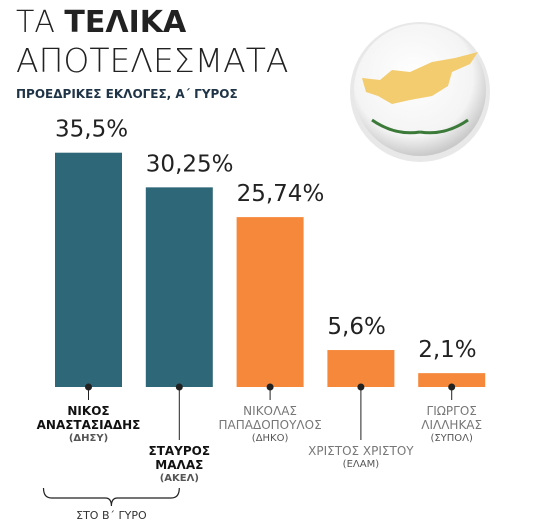 The height and width of the screenshot is (525, 535). What do you see at coordinates (270, 418) in the screenshot?
I see `candidate-name: ΝΙΚΟΛΑΣ ΠΑΠΑΔΟΠΟΥΛΟΣ` at bounding box center [270, 418].